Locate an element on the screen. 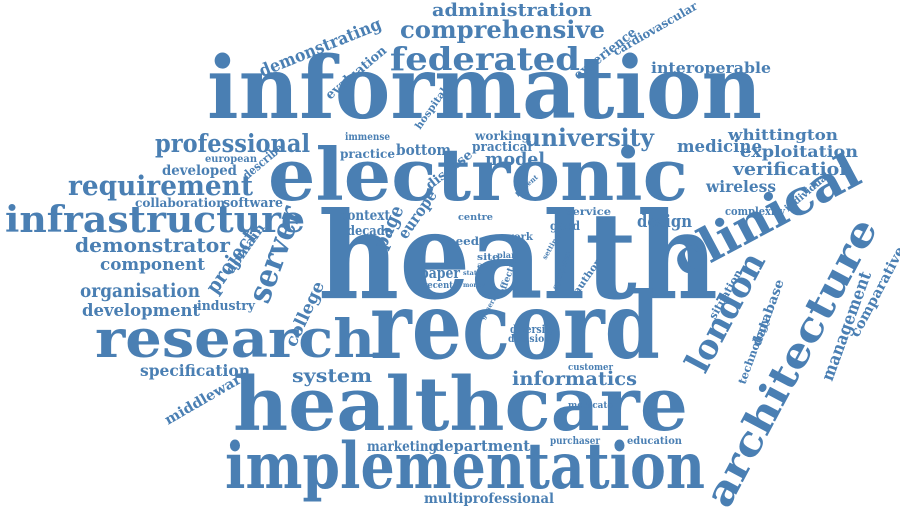  word-whittington: whittington is located at coordinates (782, 135).